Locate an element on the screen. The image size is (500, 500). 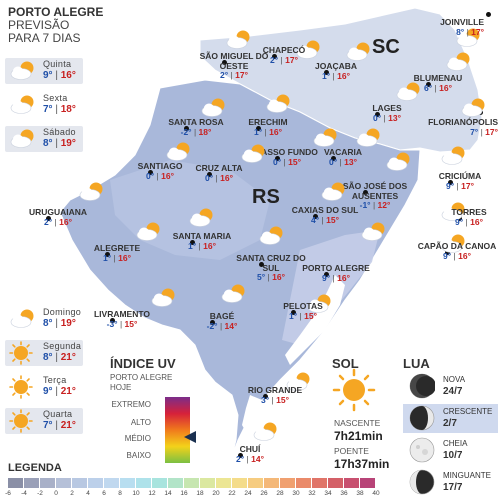
city-label-joacaba: JOAÇABA 1° | 16° is located at coordinates (336, 71).